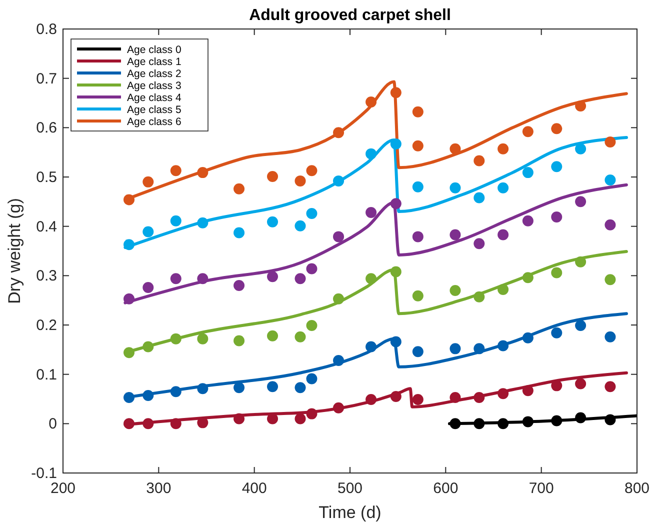  What do you see at coordinates (52, 424) in the screenshot?
I see `y-tick-label: 0` at bounding box center [52, 424].